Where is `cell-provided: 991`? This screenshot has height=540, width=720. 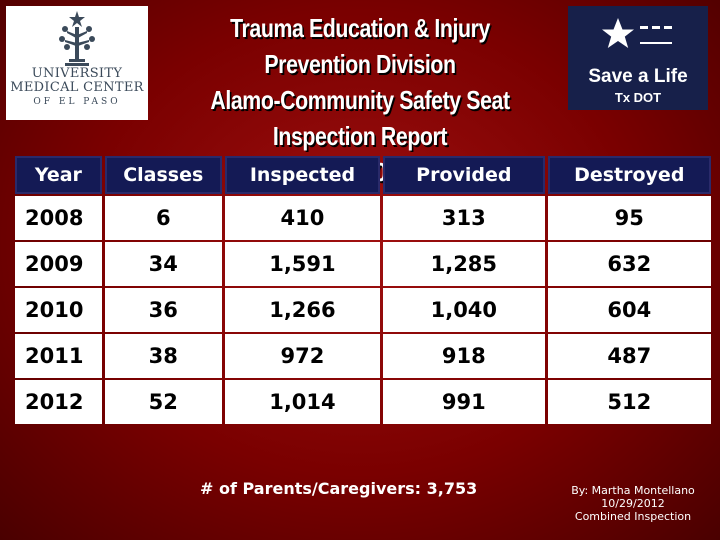
cell-provided: 991 is located at coordinates (464, 402).